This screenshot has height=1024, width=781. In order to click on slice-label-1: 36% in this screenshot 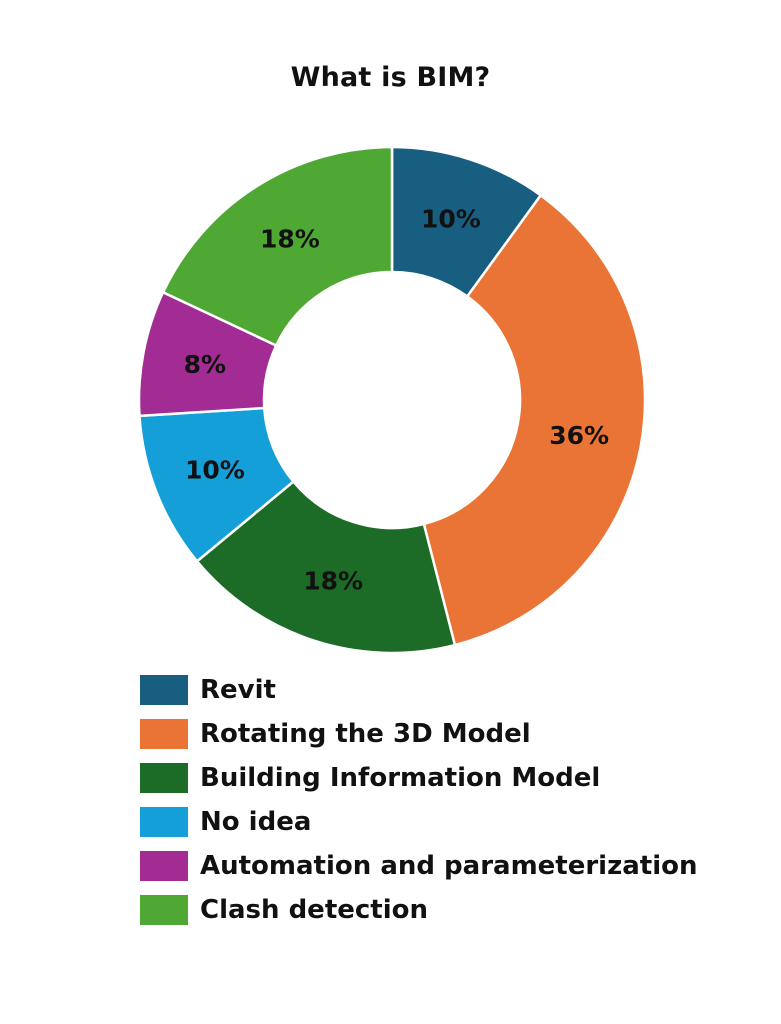, I will do `click(579, 435)`.